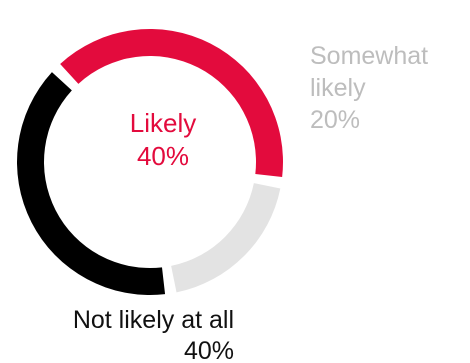 This screenshot has width=470, height=363. Describe the element at coordinates (338, 88) in the screenshot. I see `somewhat-likely-label-line2: likely` at that location.